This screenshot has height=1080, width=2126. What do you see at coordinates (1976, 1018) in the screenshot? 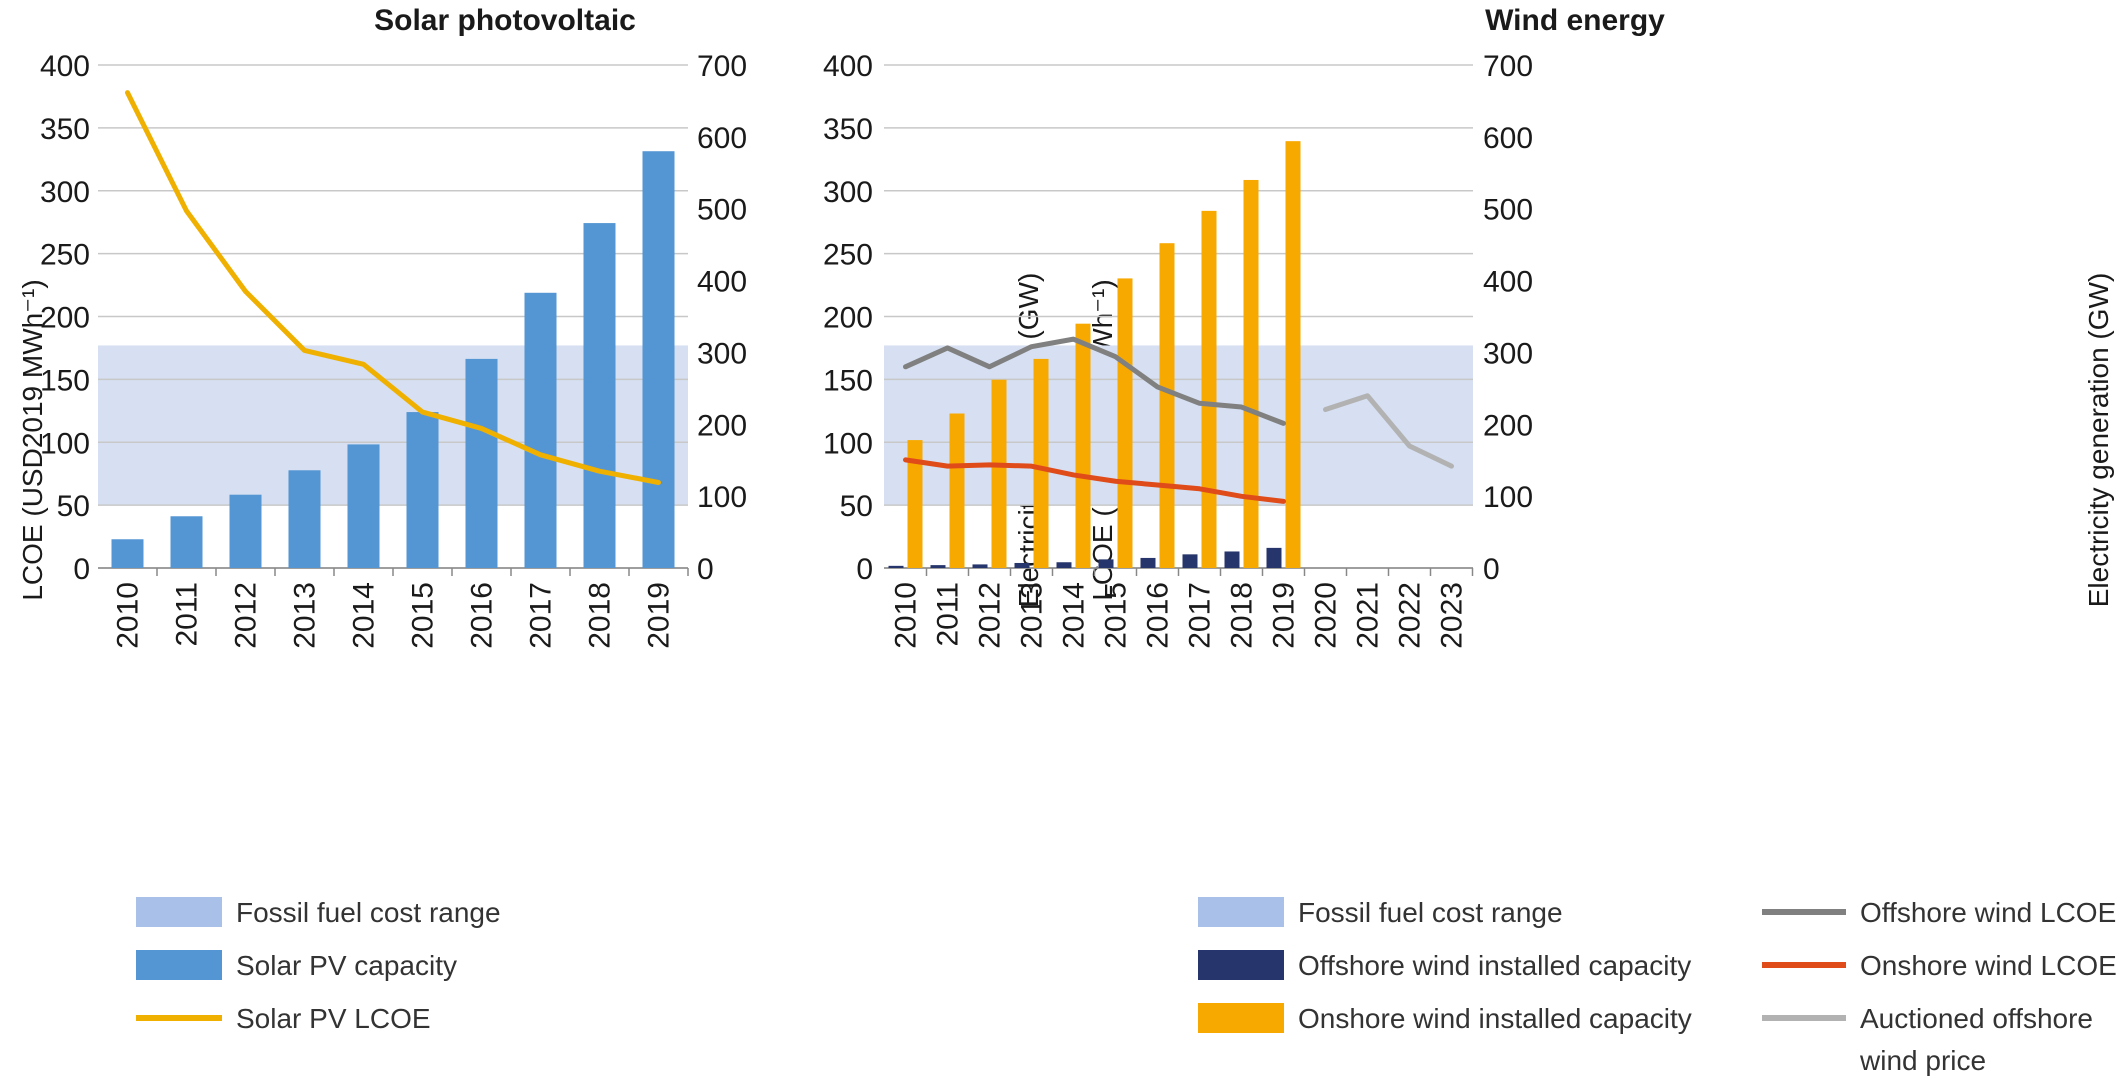
I see `legend-label-auction-price-line1: Auctioned offshore` at bounding box center [1976, 1018].